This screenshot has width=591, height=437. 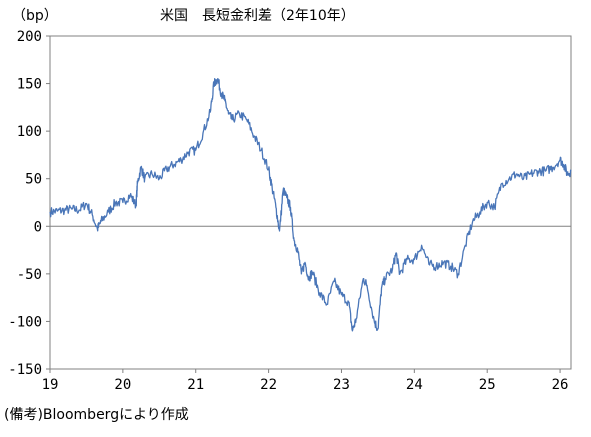 I want to click on y-tick-label: 0, so click(x=38, y=227).